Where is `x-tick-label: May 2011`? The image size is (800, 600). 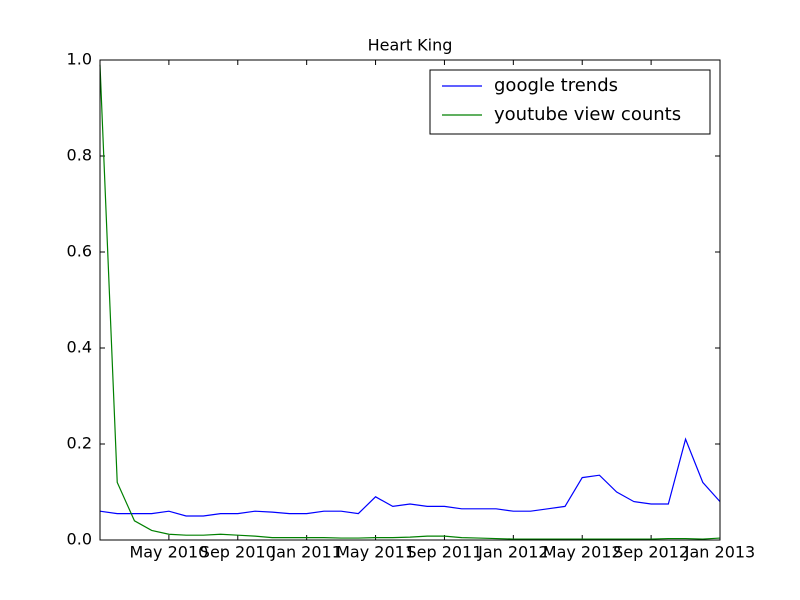 x-tick-label: May 2011 is located at coordinates (375, 552).